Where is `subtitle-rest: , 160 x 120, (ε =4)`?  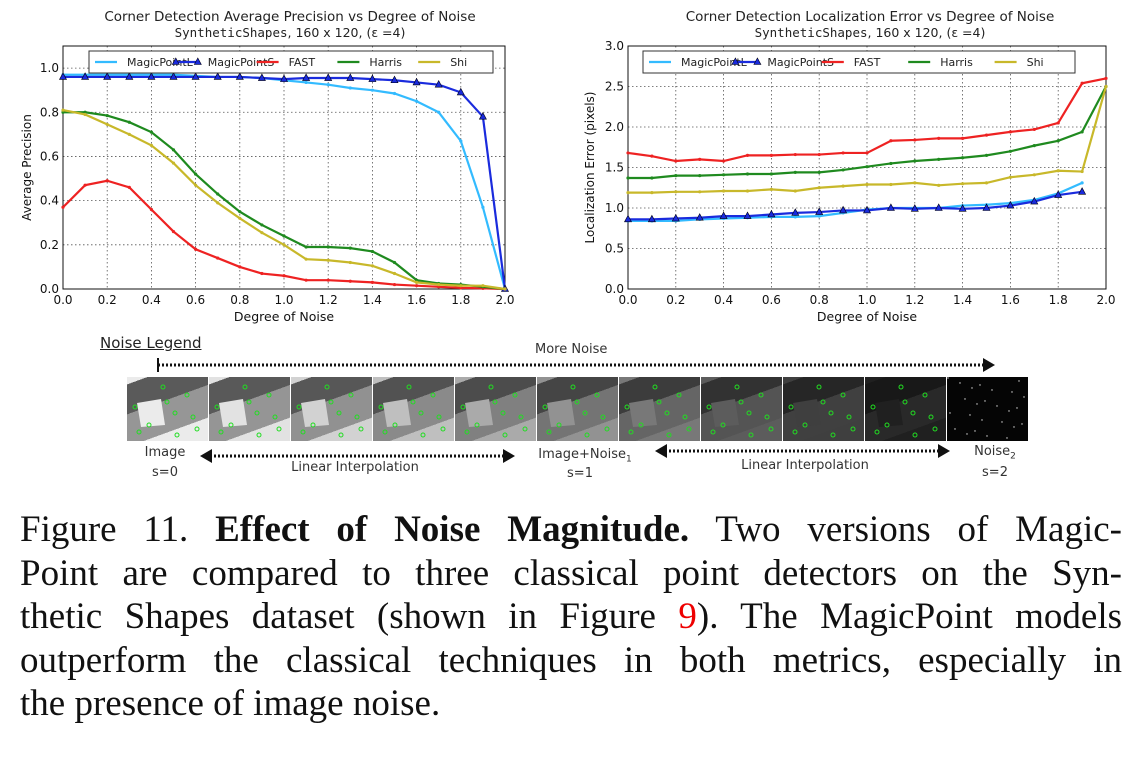
subtitle-rest: , 160 x 120, (ε =4) is located at coordinates (347, 32).